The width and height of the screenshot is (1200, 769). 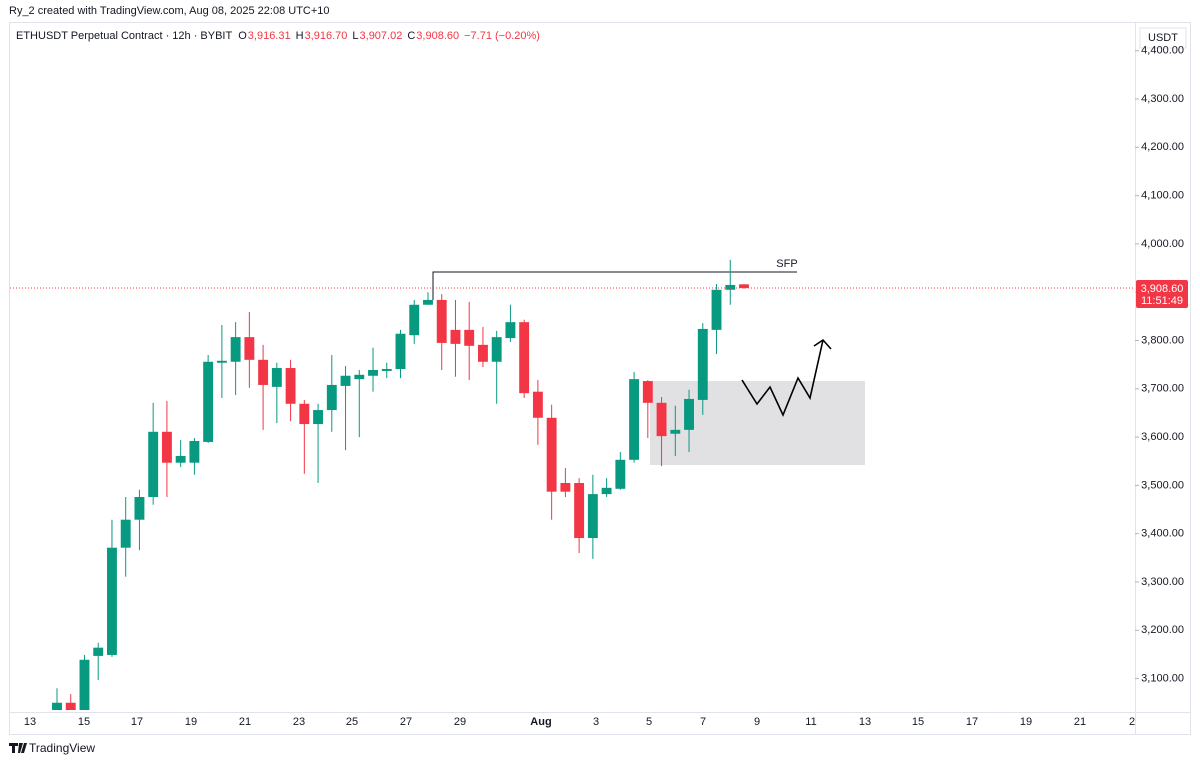 What do you see at coordinates (540, 722) in the screenshot?
I see `x-tick-label: Aug` at bounding box center [540, 722].